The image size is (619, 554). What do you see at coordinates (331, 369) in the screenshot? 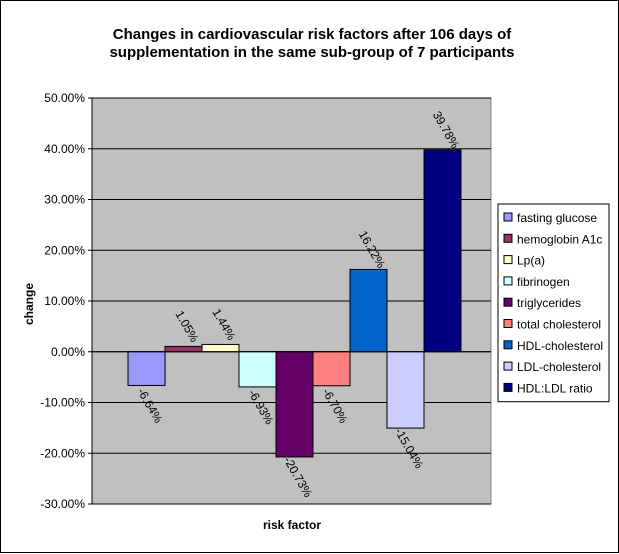
I see `bar-total-cholesterol` at bounding box center [331, 369].